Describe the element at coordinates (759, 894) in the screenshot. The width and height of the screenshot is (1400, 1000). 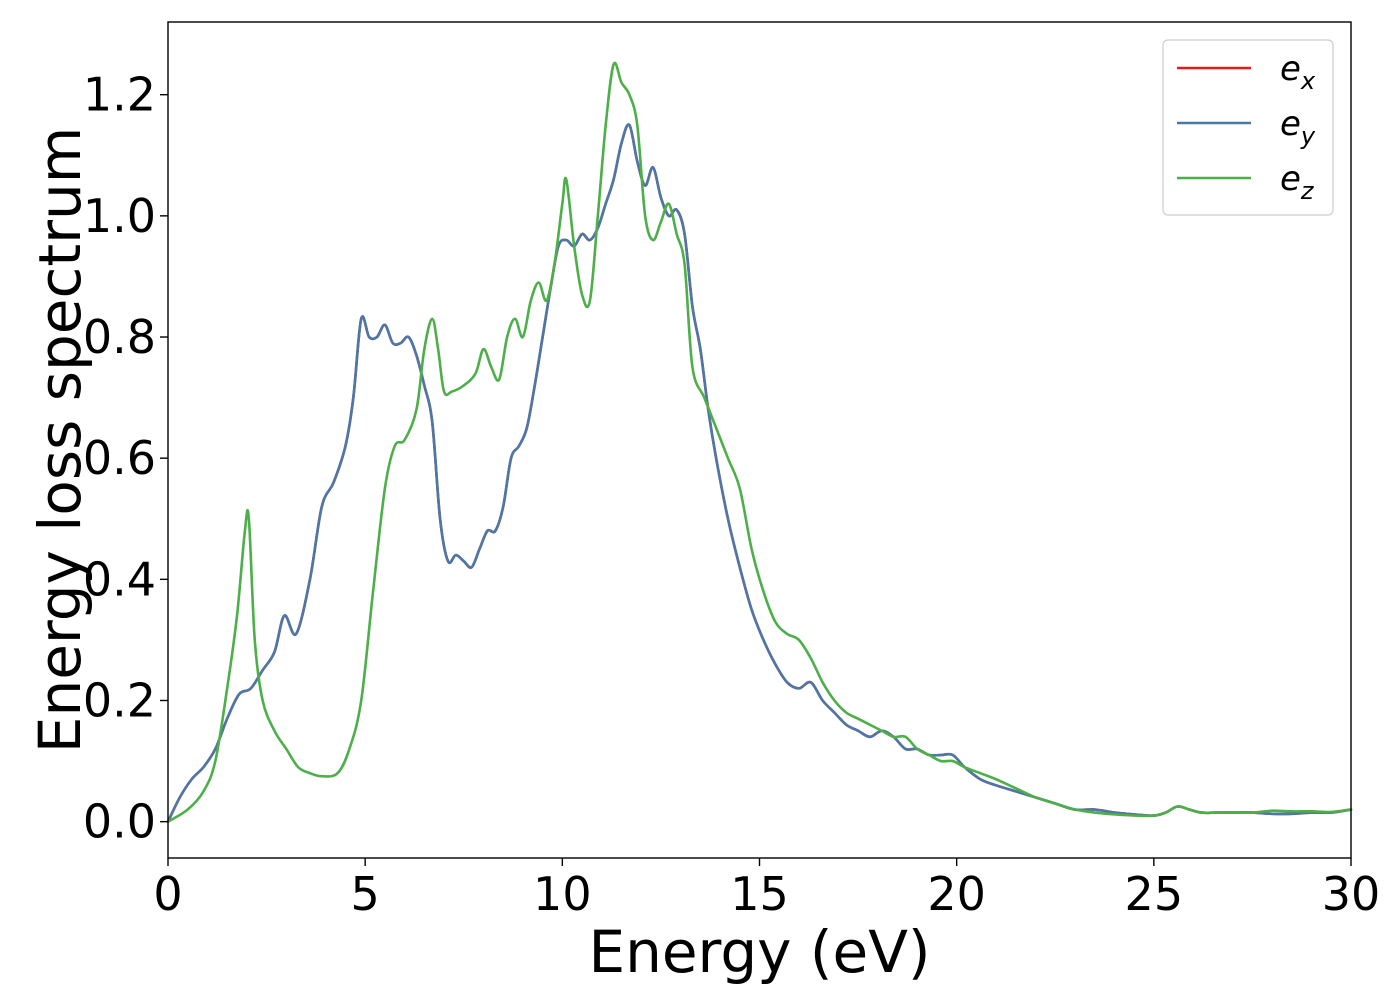
I see `x-tick-label: 15` at that location.